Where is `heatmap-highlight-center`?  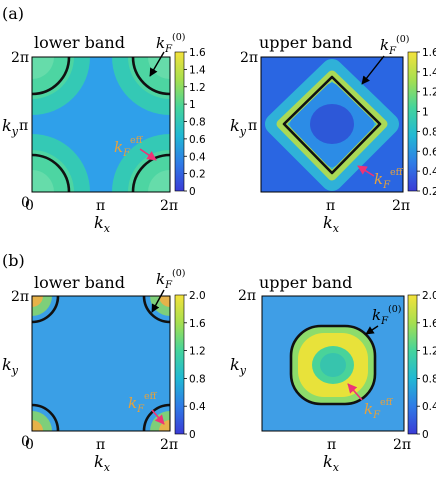 heatmap-highlight-center is located at coordinates (333, 365).